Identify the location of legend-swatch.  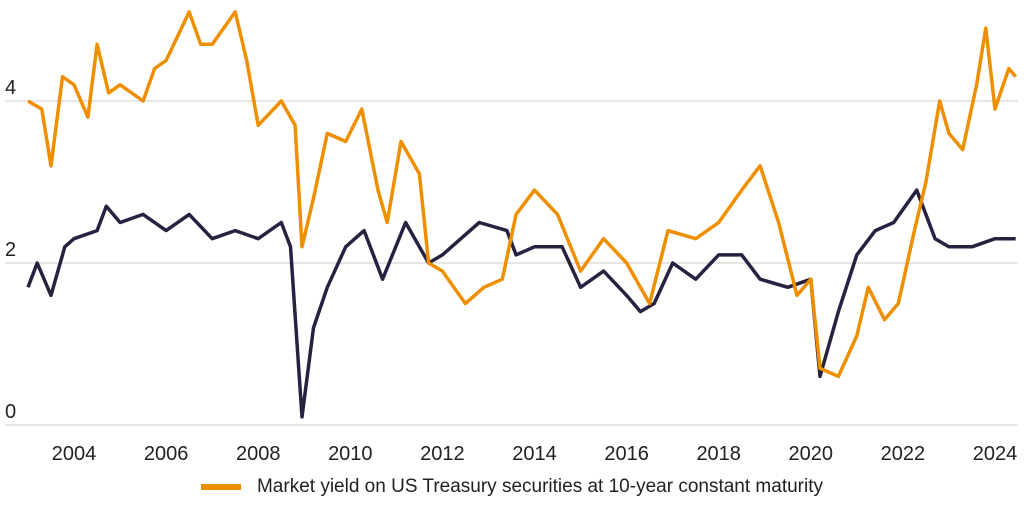
(220, 486).